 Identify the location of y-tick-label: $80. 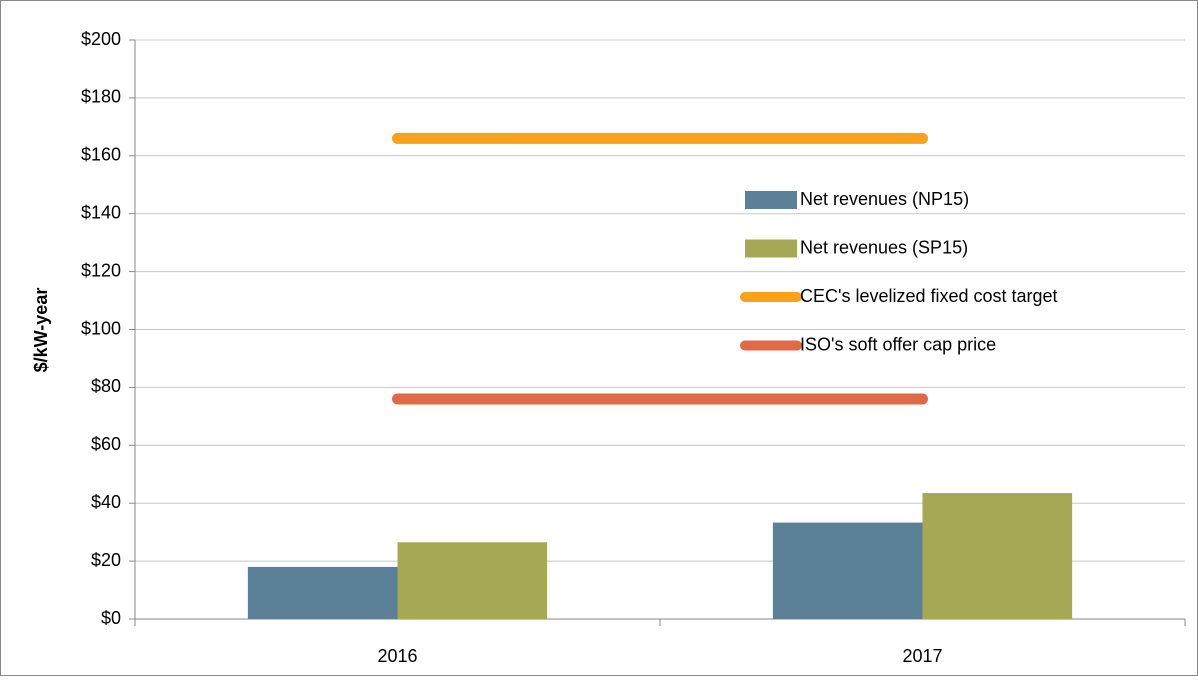
(106, 386).